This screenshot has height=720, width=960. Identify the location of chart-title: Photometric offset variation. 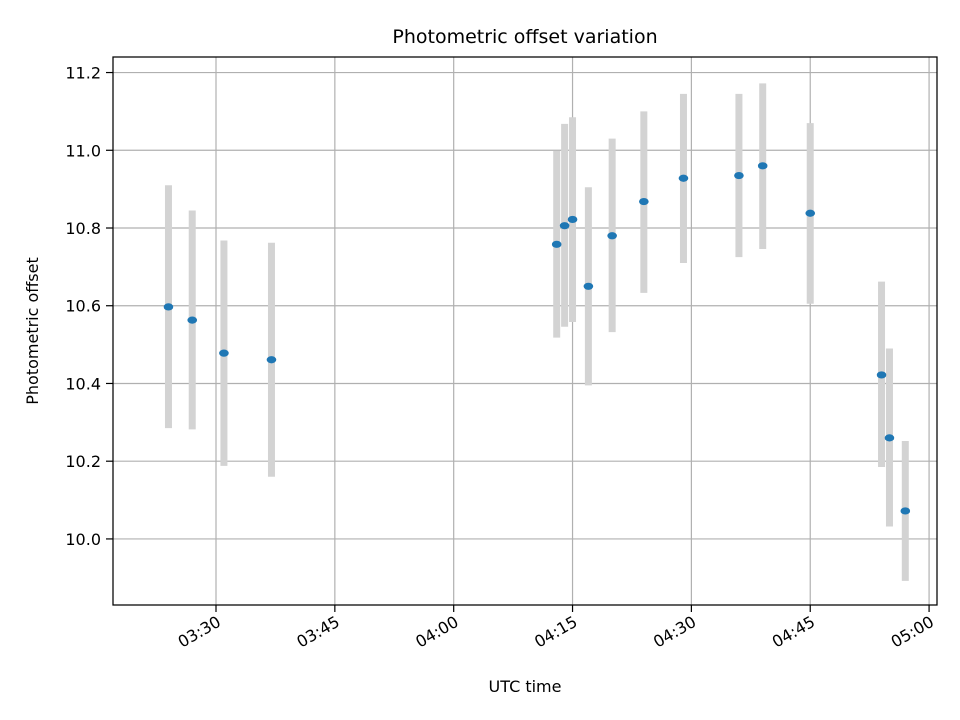
(524, 37).